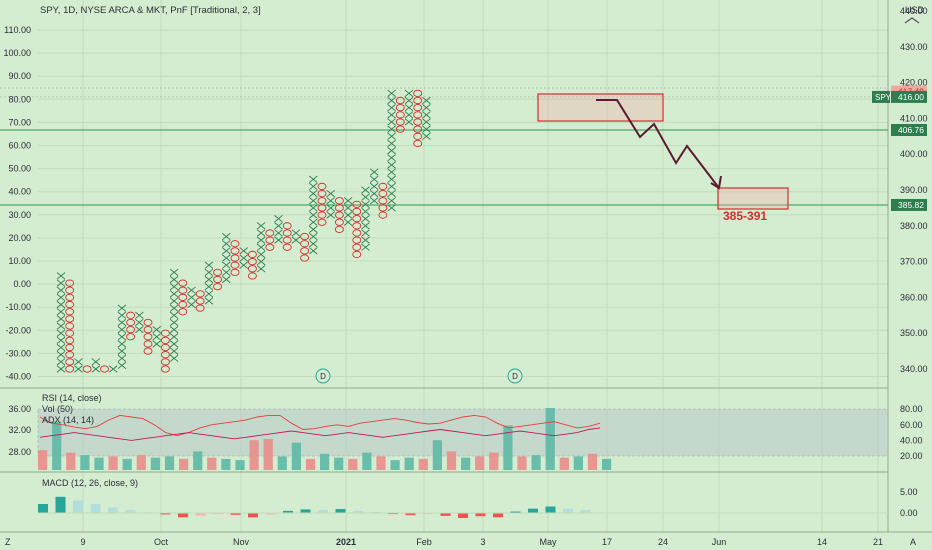  I want to click on mid-left-axis-label: 32.00, so click(19, 430).